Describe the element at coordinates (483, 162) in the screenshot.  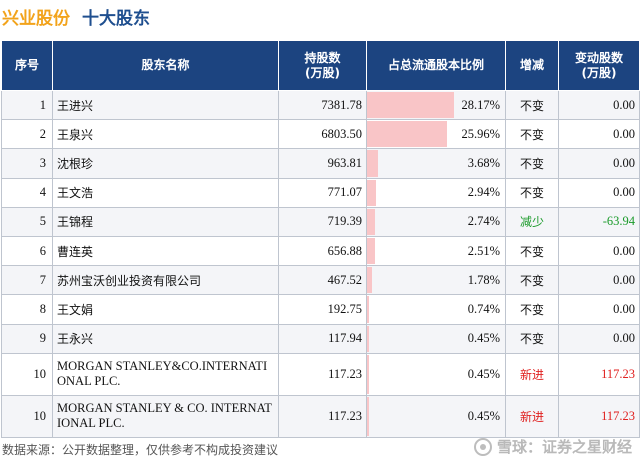
I see `ratio-text: 3.68%` at that location.